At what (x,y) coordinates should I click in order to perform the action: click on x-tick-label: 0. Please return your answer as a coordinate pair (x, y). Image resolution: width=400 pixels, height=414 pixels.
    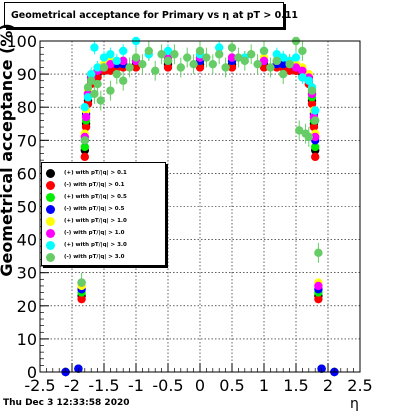
    Looking at the image, I should click on (200, 385).